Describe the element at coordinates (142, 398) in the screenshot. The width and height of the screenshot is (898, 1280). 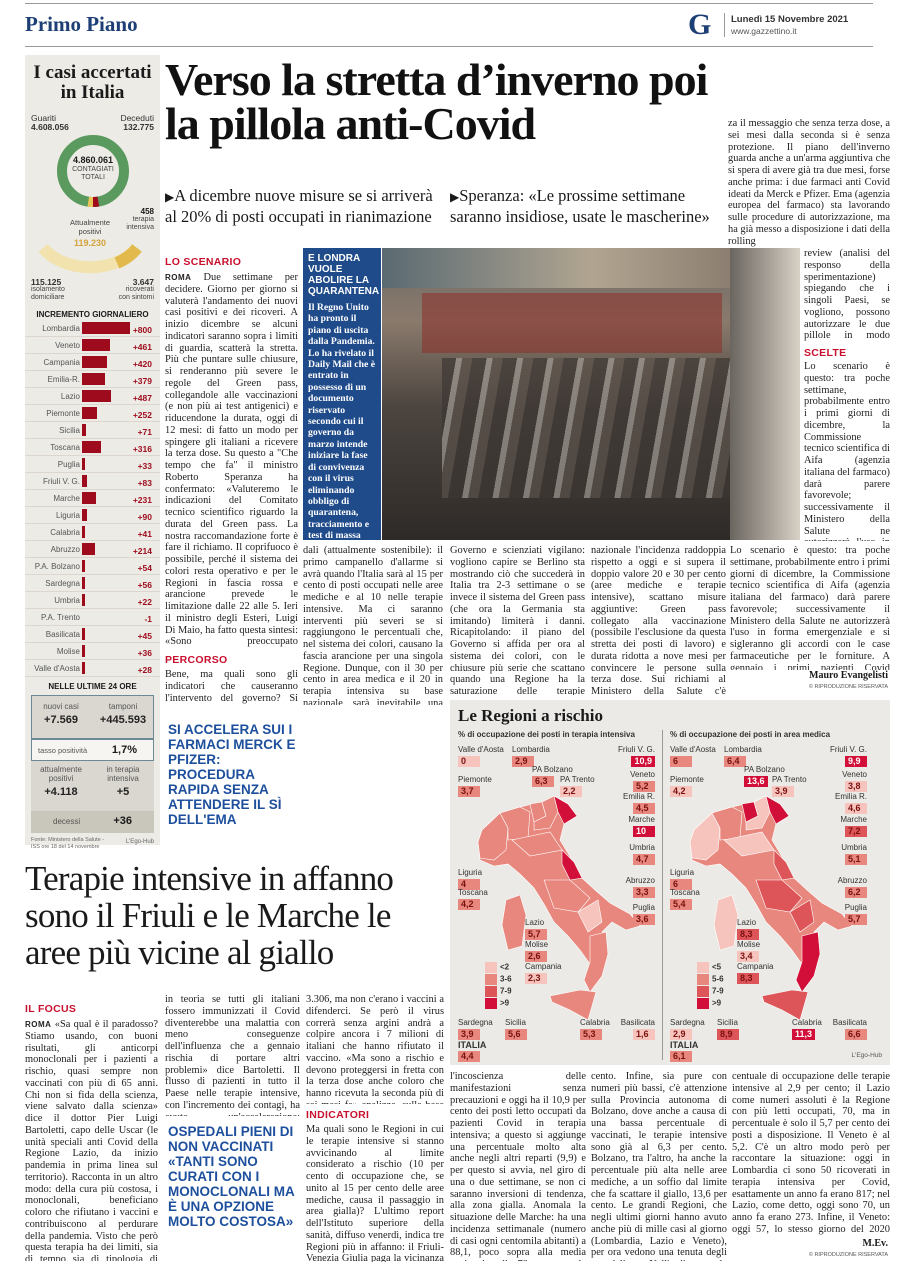
I see `increment-value: +487` at that location.